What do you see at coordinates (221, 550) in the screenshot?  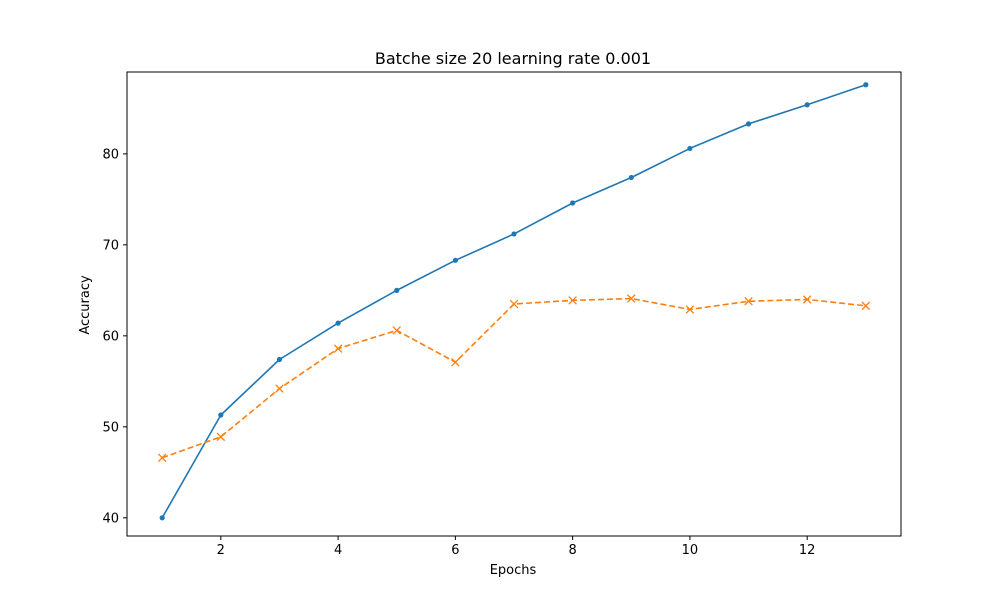 I see `x-tick-label: 2` at bounding box center [221, 550].